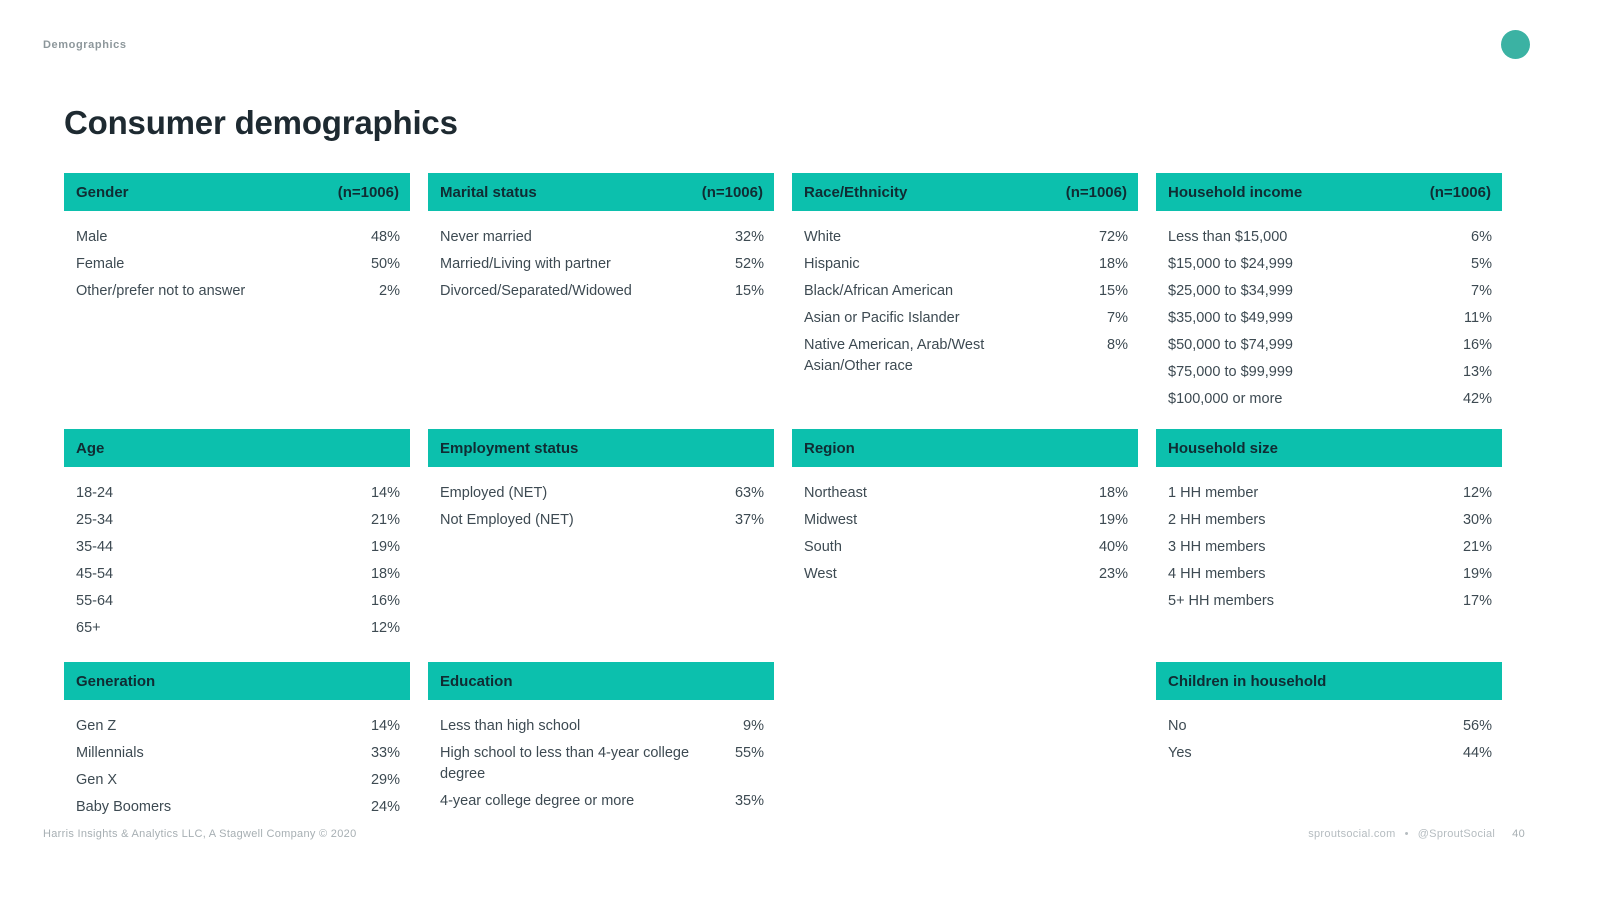 The image size is (1600, 900). Describe the element at coordinates (237, 520) in the screenshot. I see `stat-row: 25-34 21%` at that location.